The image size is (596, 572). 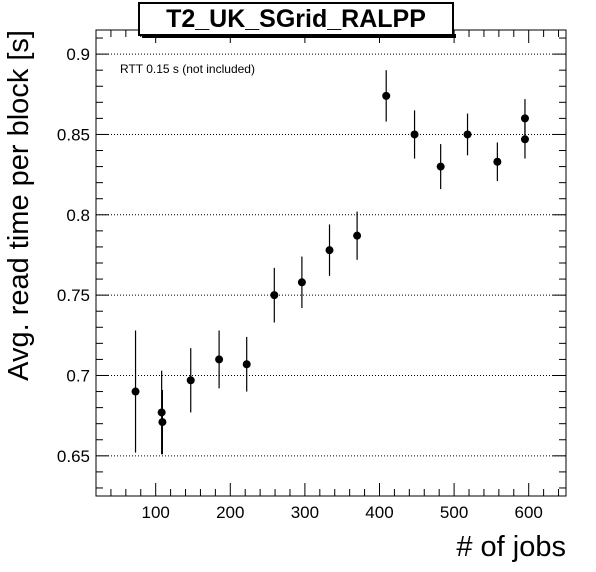 What do you see at coordinates (73, 295) in the screenshot?
I see `y-tick-label: 0.75` at bounding box center [73, 295].